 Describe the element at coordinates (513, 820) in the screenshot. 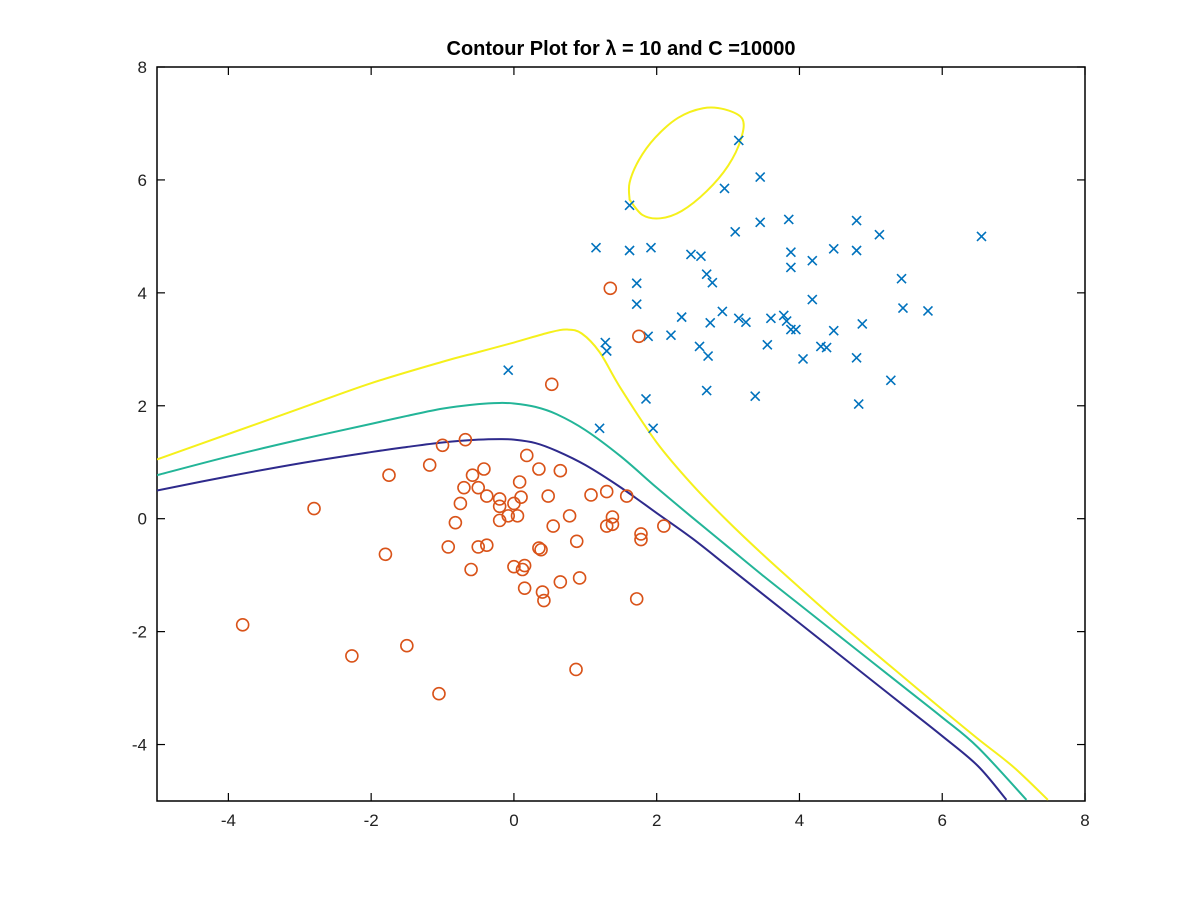

I see `x-tick-label: 0` at that location.